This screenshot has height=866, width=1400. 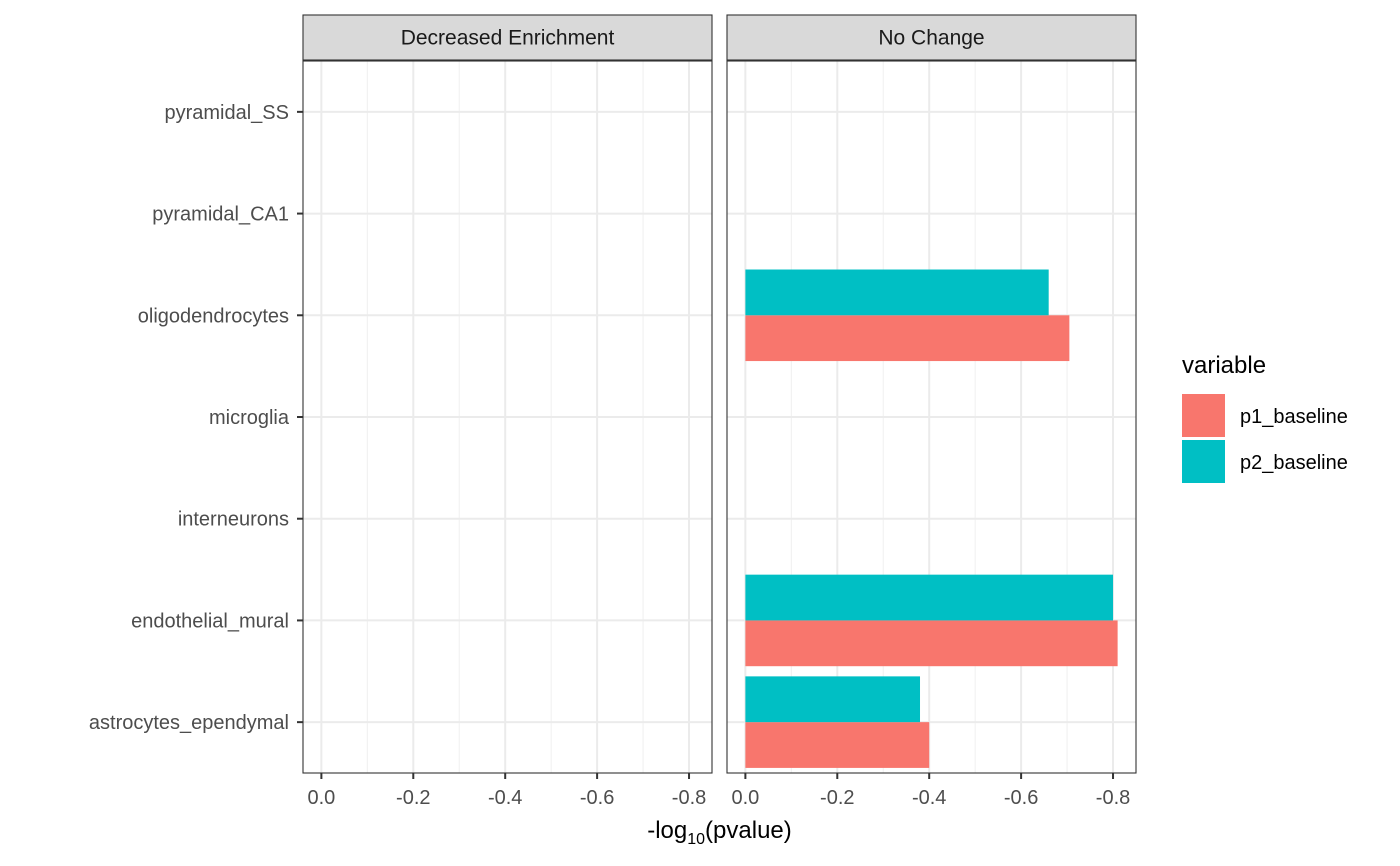 What do you see at coordinates (226, 113) in the screenshot?
I see `y-tick-label-pyramidal-ss: pyramidal_SS` at bounding box center [226, 113].